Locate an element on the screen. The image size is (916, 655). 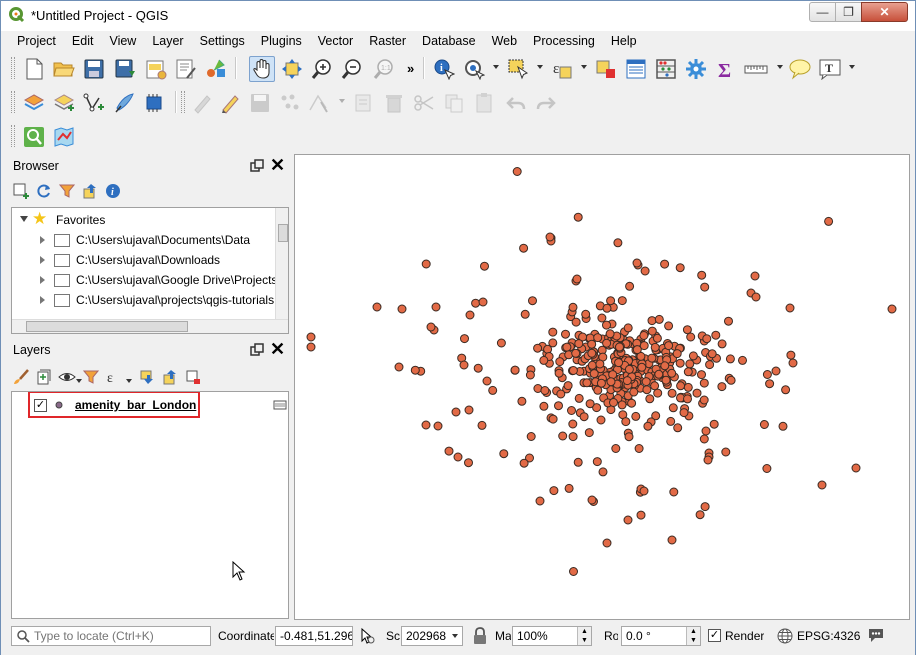
zoom-in-button is located at coordinates (322, 69).